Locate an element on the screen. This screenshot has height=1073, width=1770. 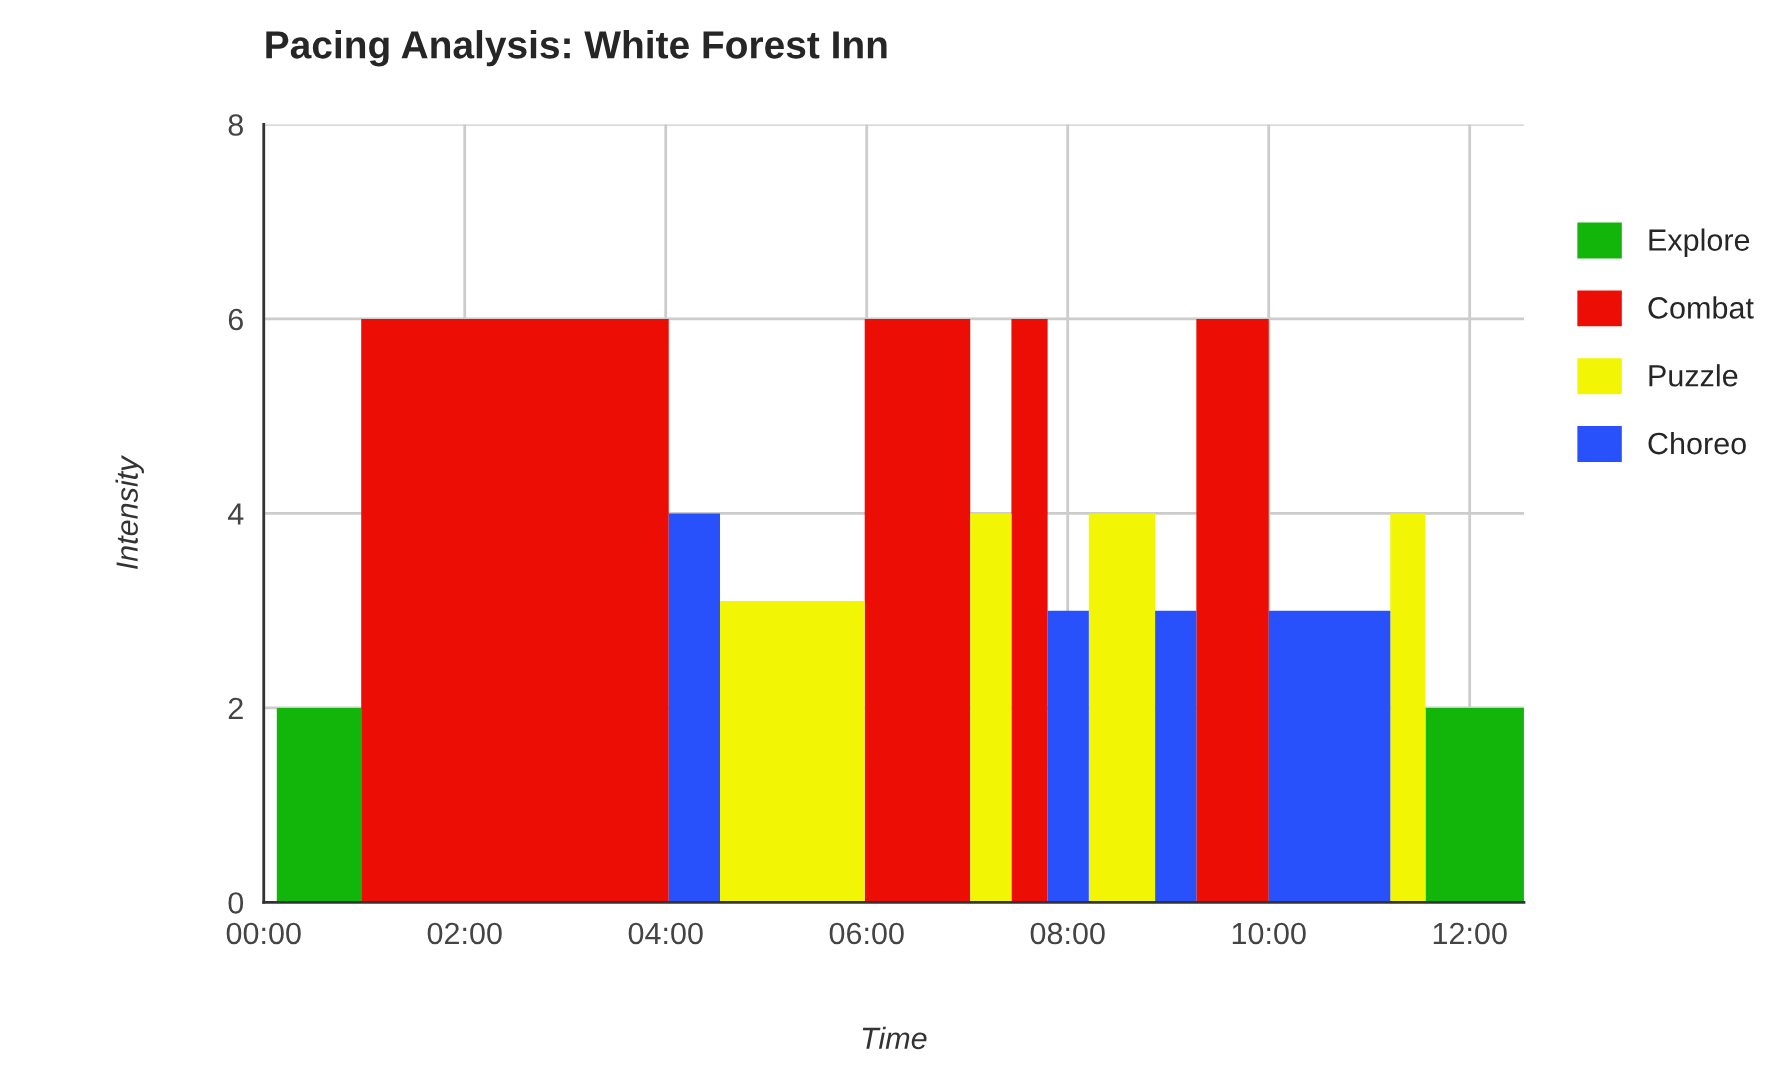
y-axis-title: Intensity is located at coordinates (129, 512).